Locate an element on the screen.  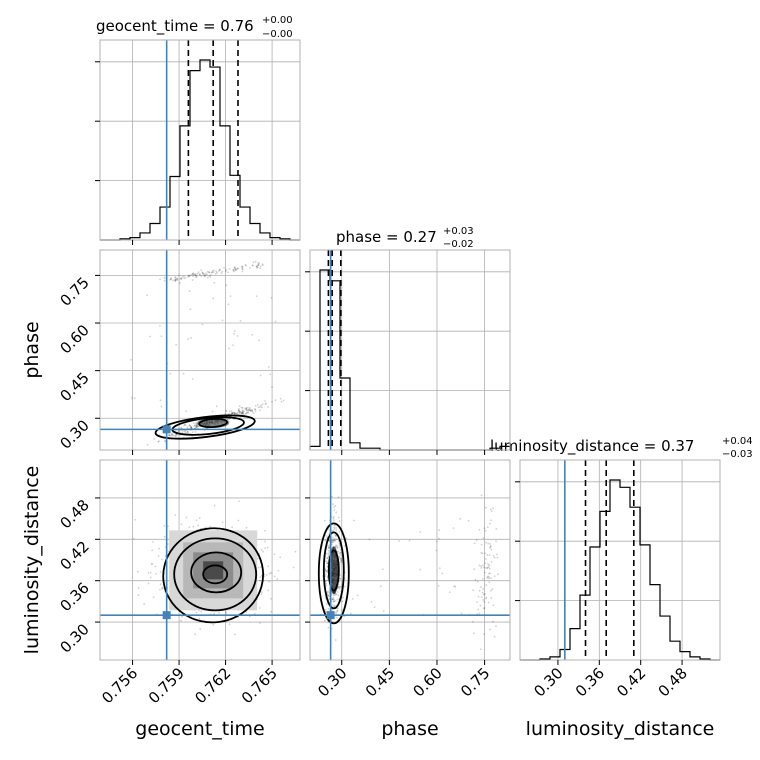
scatter-geocent_time-luminosity_distance is located at coordinates (214, 568).